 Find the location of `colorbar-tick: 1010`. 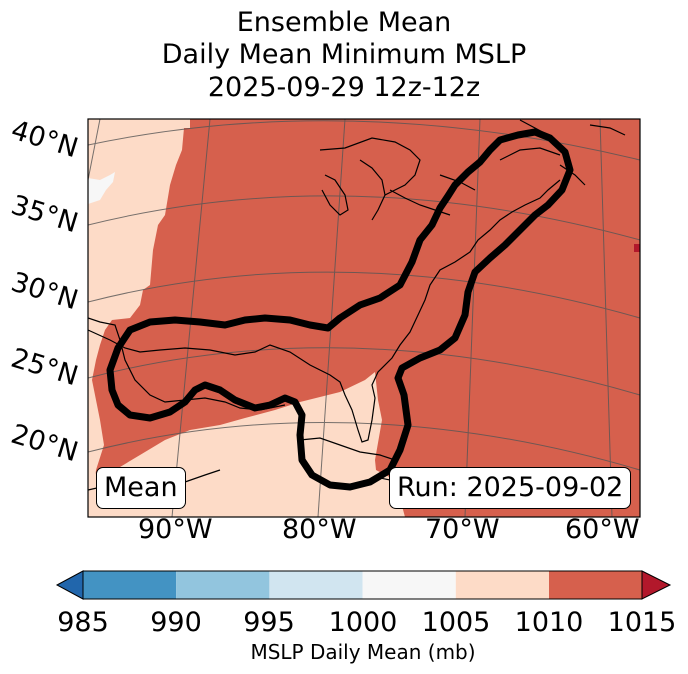

colorbar-tick: 1010 is located at coordinates (549, 622).